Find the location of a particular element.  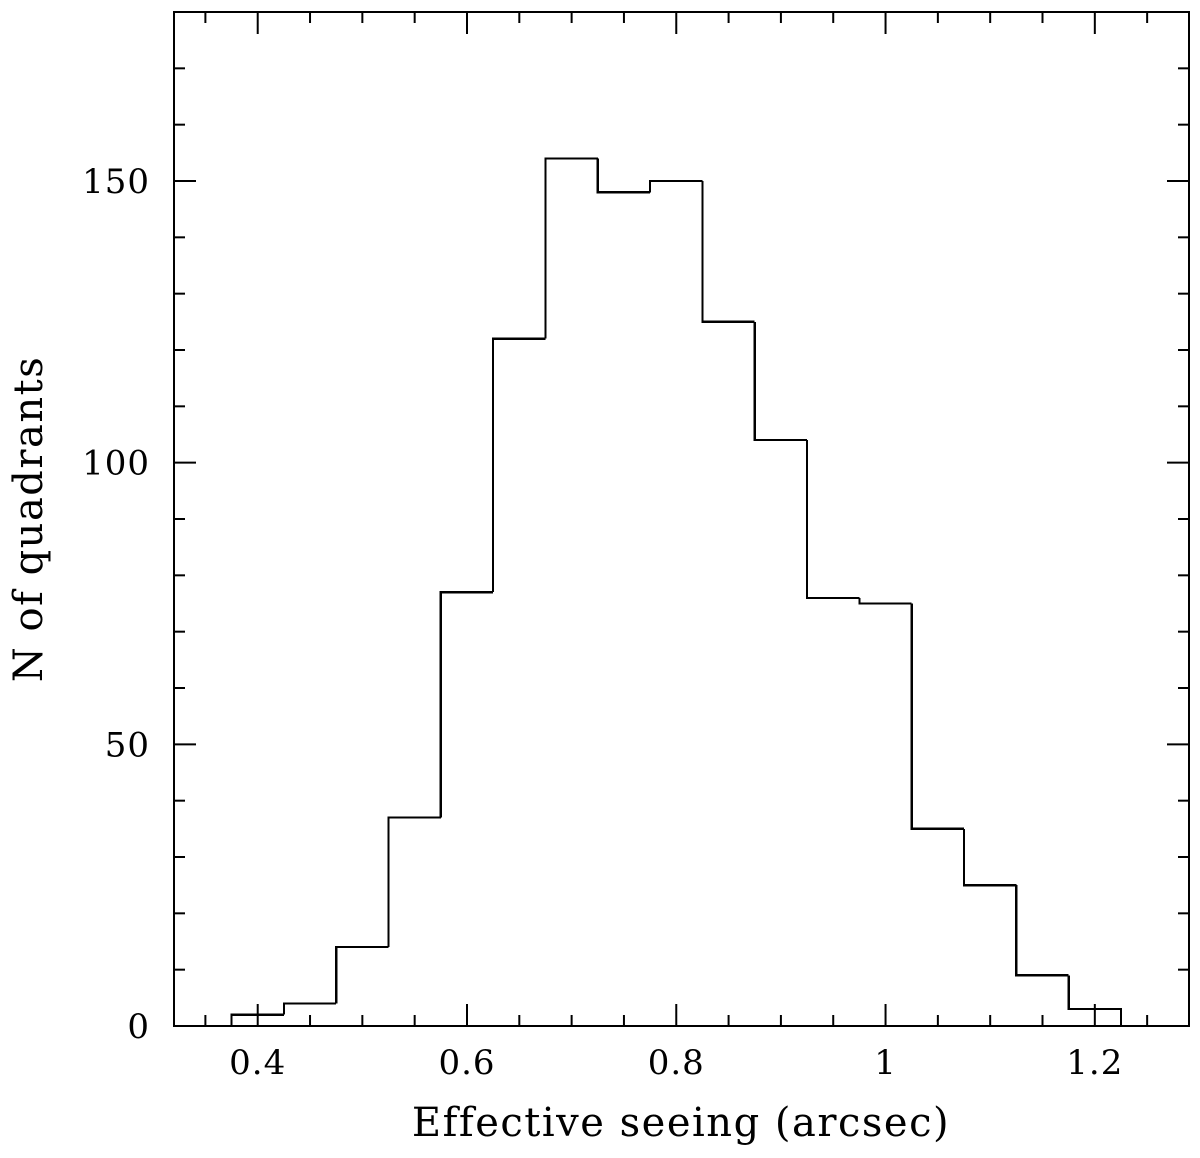

x-tick-label: 1.2 is located at coordinates (1094, 1063).